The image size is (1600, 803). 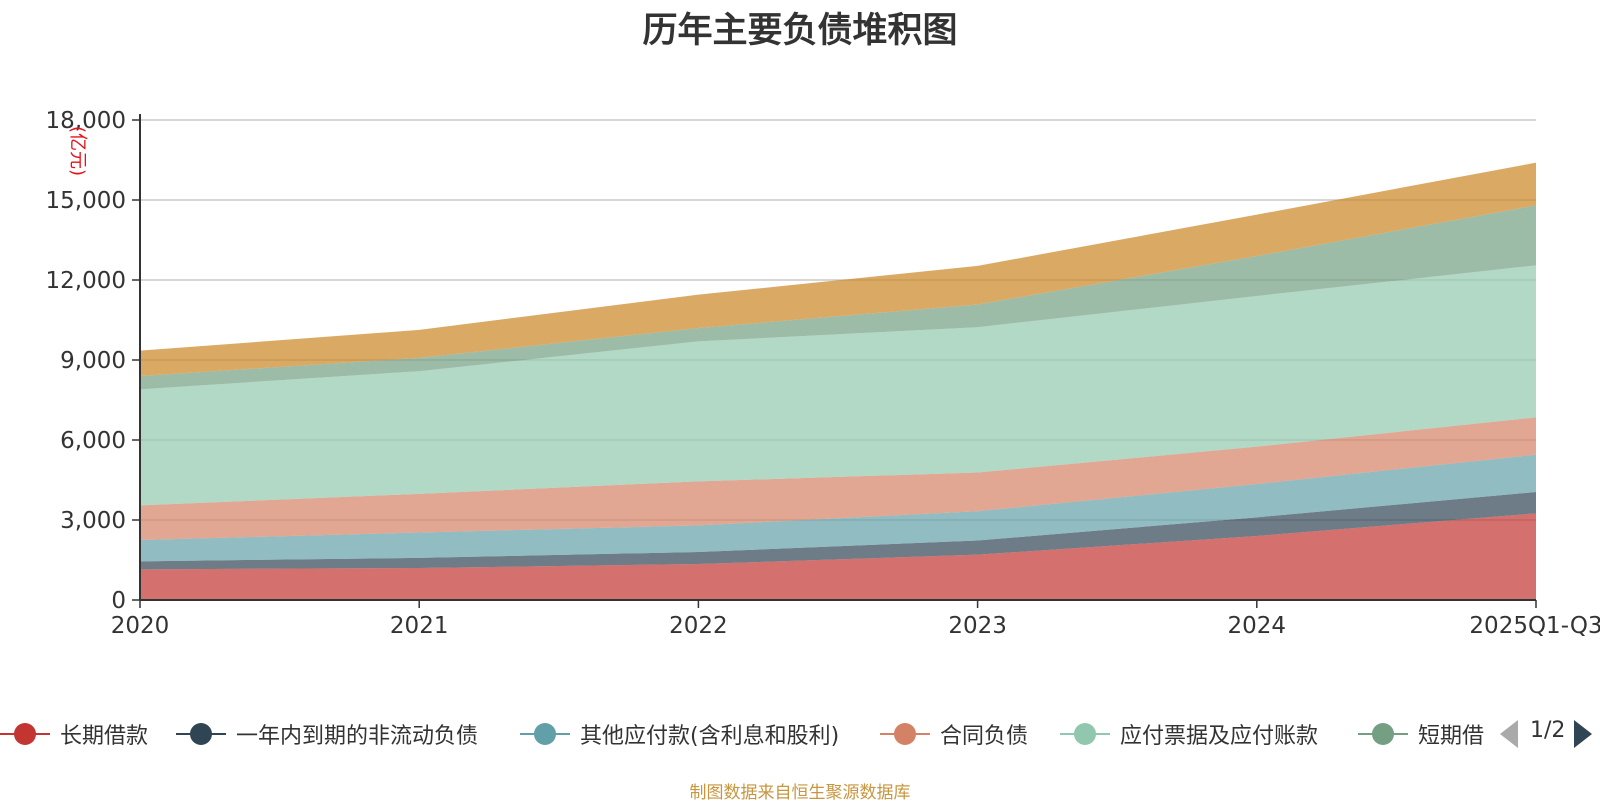 What do you see at coordinates (977, 626) in the screenshot?
I see `x-tick-label: 2023` at bounding box center [977, 626].